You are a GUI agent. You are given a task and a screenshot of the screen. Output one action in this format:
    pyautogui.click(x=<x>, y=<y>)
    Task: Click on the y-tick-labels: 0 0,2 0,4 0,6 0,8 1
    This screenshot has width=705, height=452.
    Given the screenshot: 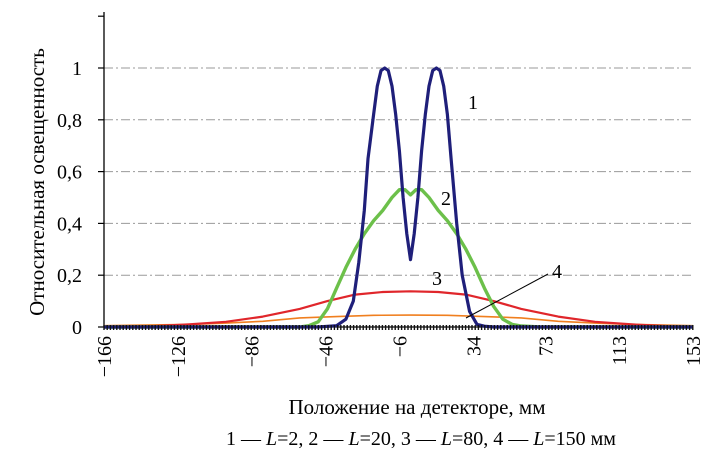 What is the action you would take?
    pyautogui.click(x=80, y=177)
    